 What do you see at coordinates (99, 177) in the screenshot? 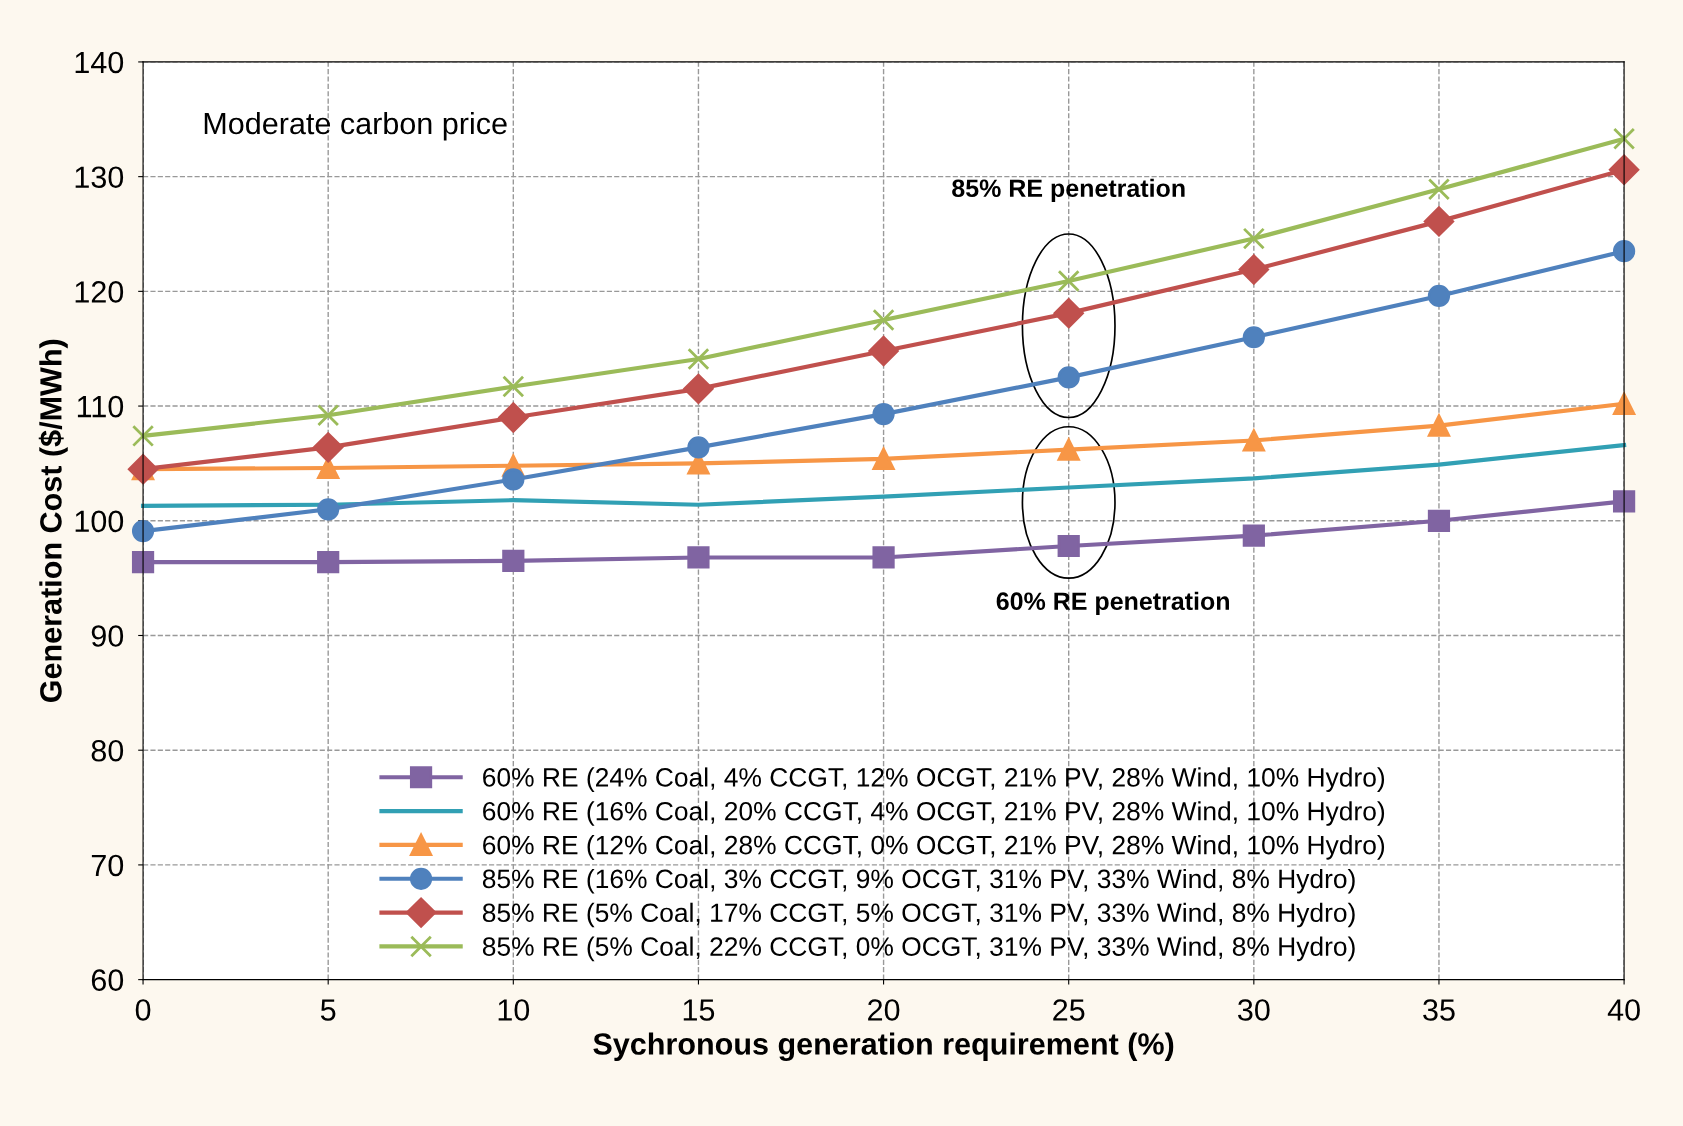
I see `y-tick-label: 130` at bounding box center [99, 177].